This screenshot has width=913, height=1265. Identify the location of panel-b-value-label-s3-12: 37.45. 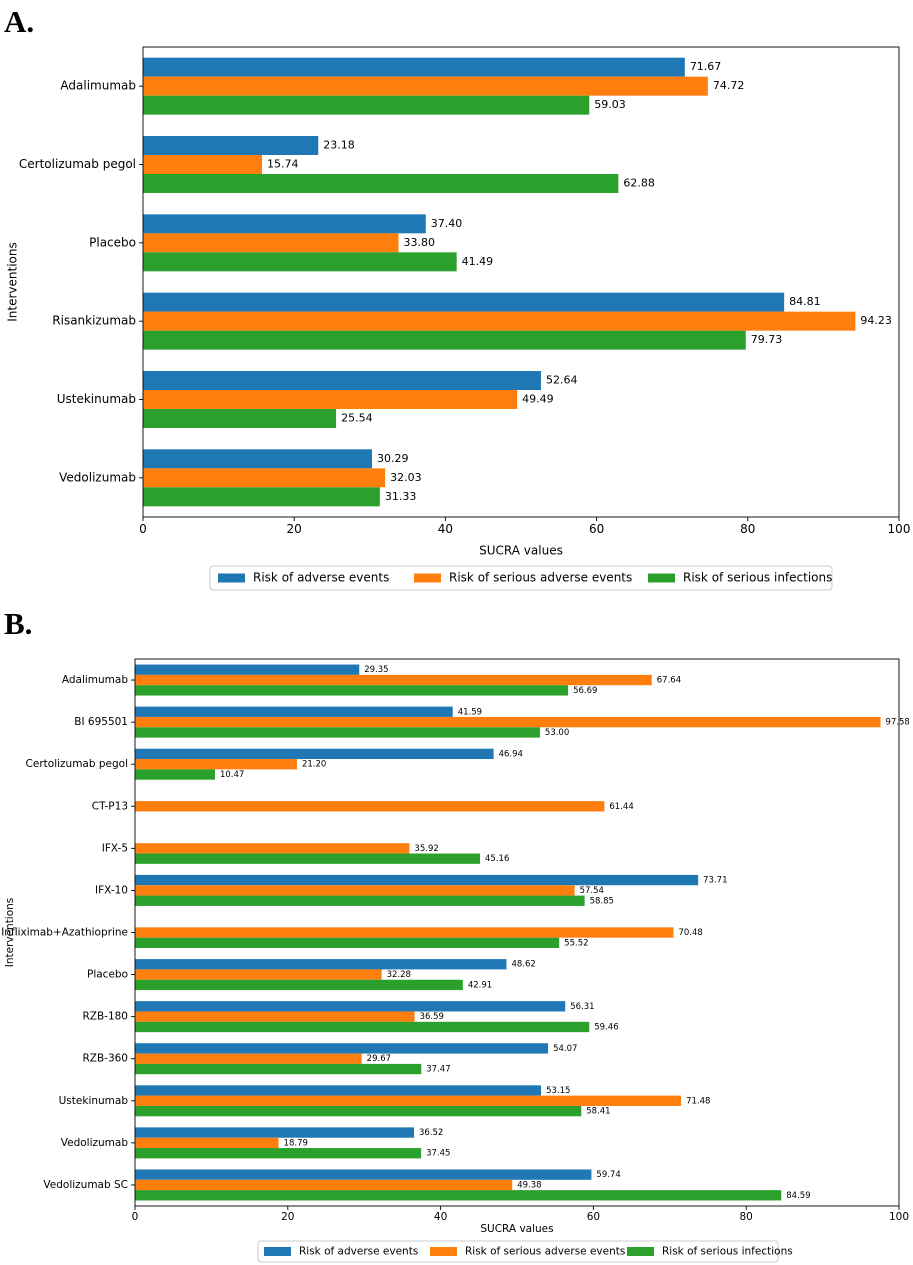
(438, 1154).